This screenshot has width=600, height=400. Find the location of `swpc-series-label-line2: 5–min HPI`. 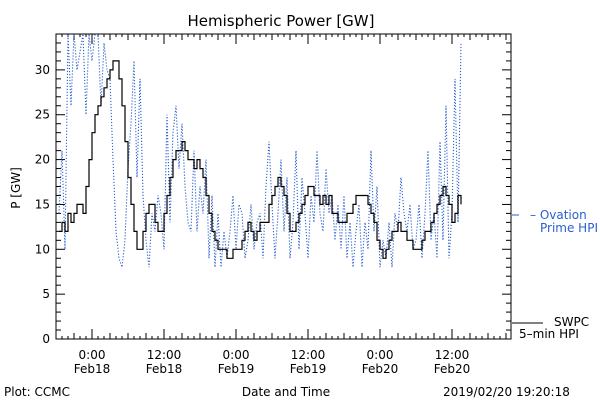

swpc-series-label-line2: 5–min HPI is located at coordinates (549, 334).